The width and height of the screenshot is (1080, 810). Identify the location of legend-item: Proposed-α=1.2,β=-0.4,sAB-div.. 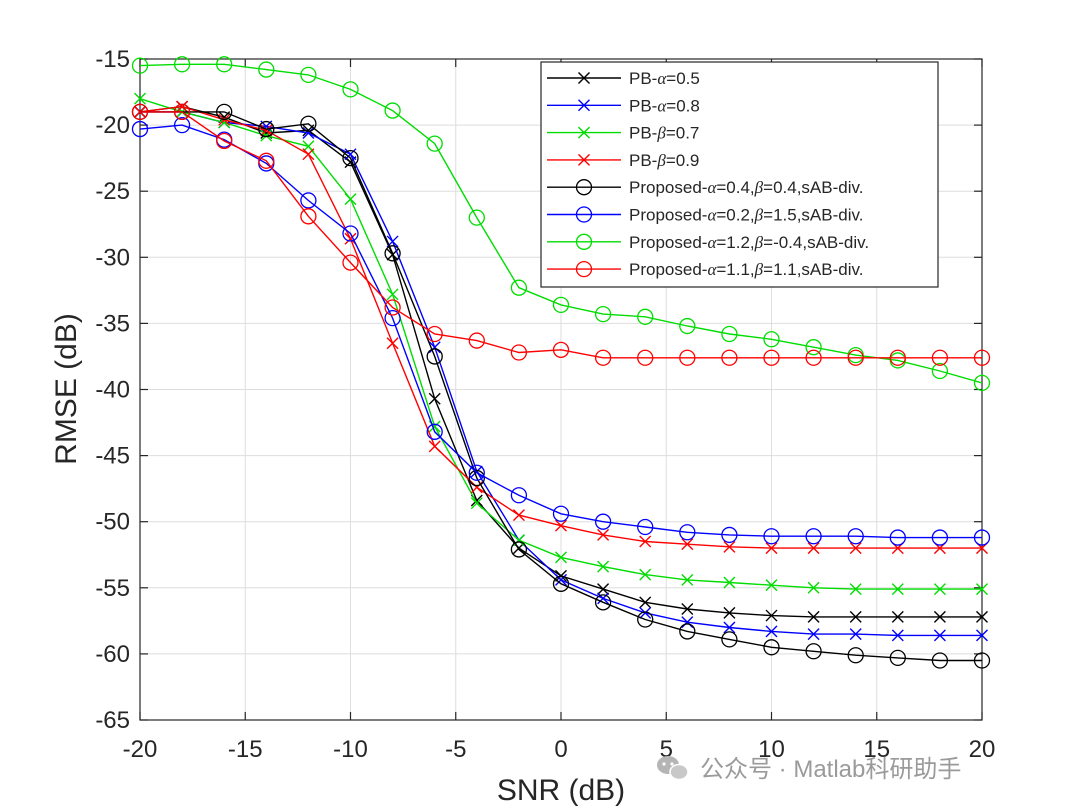
(708, 242).